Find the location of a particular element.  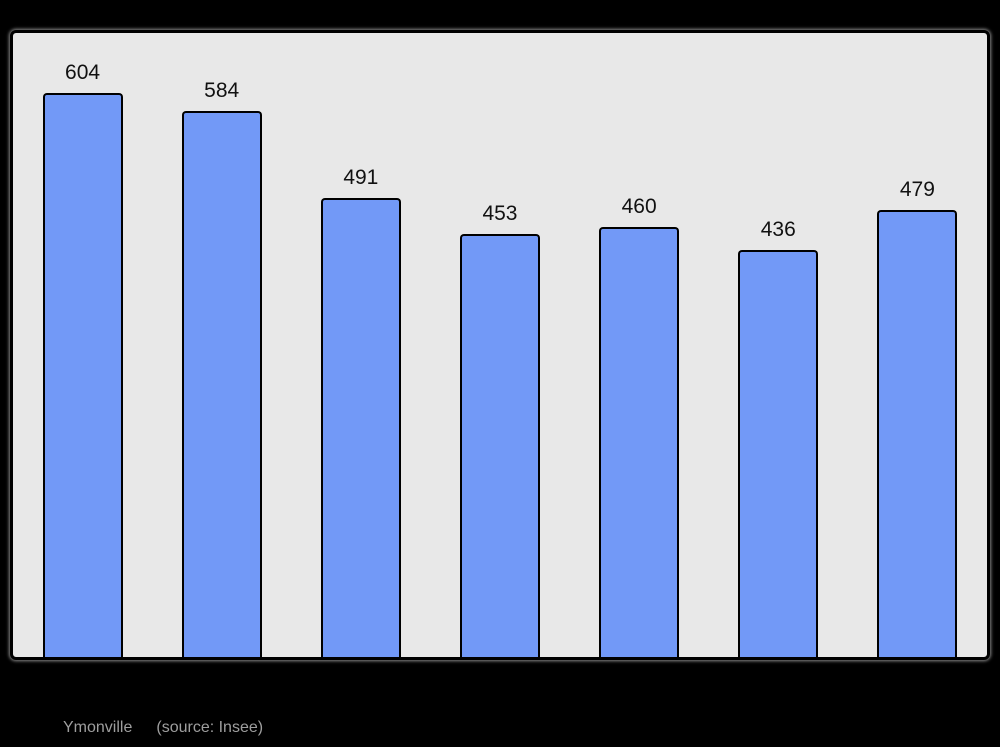

caption-location: Ymonville is located at coordinates (98, 727).